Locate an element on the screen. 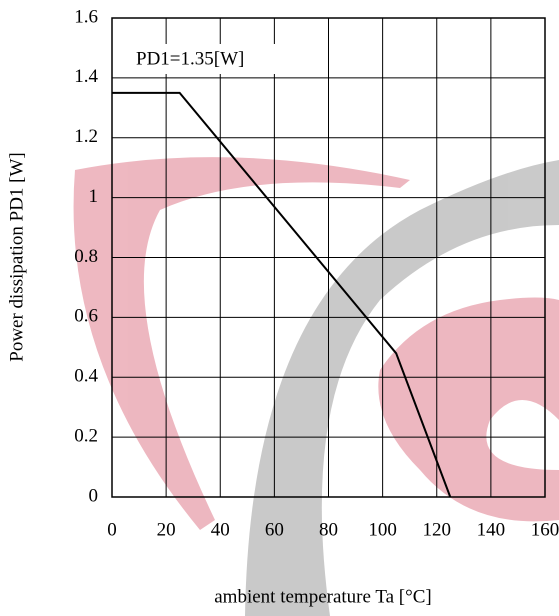 The width and height of the screenshot is (559, 616). y-tick-label: 0.2 is located at coordinates (86, 435).